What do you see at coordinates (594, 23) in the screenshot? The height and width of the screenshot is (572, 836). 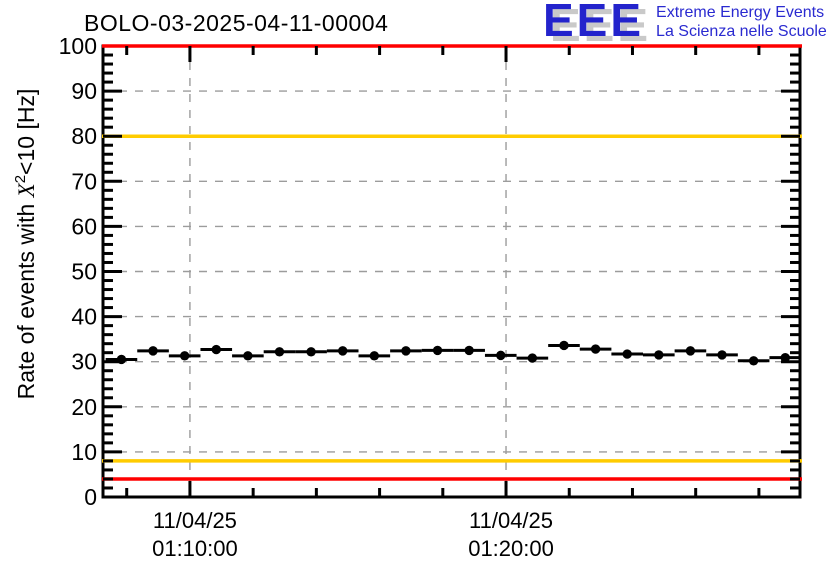 I see `eee-logo-letters: EEE` at bounding box center [594, 23].